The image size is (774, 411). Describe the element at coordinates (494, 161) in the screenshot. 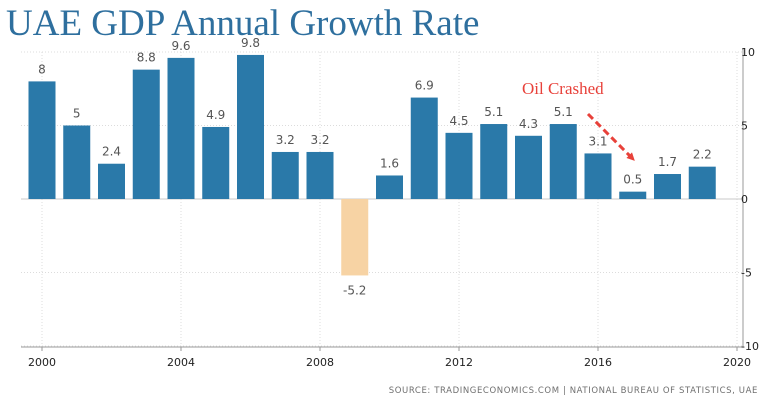

I see `bar-2013` at that location.